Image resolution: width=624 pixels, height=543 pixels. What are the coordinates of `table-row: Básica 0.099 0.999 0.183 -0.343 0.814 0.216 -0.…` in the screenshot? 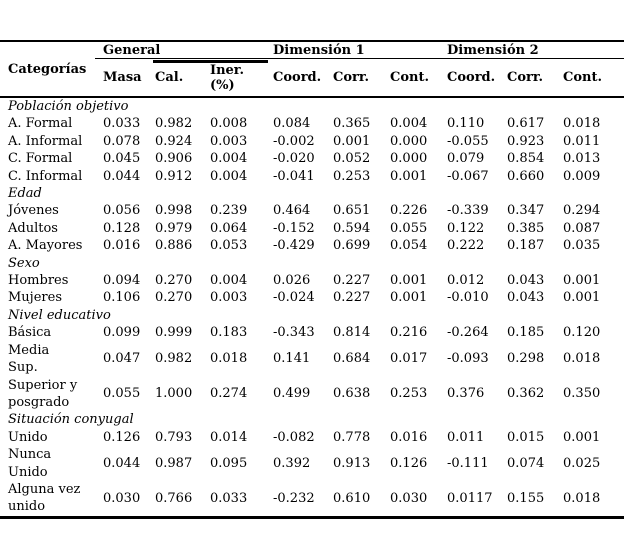 It's located at (312, 332).